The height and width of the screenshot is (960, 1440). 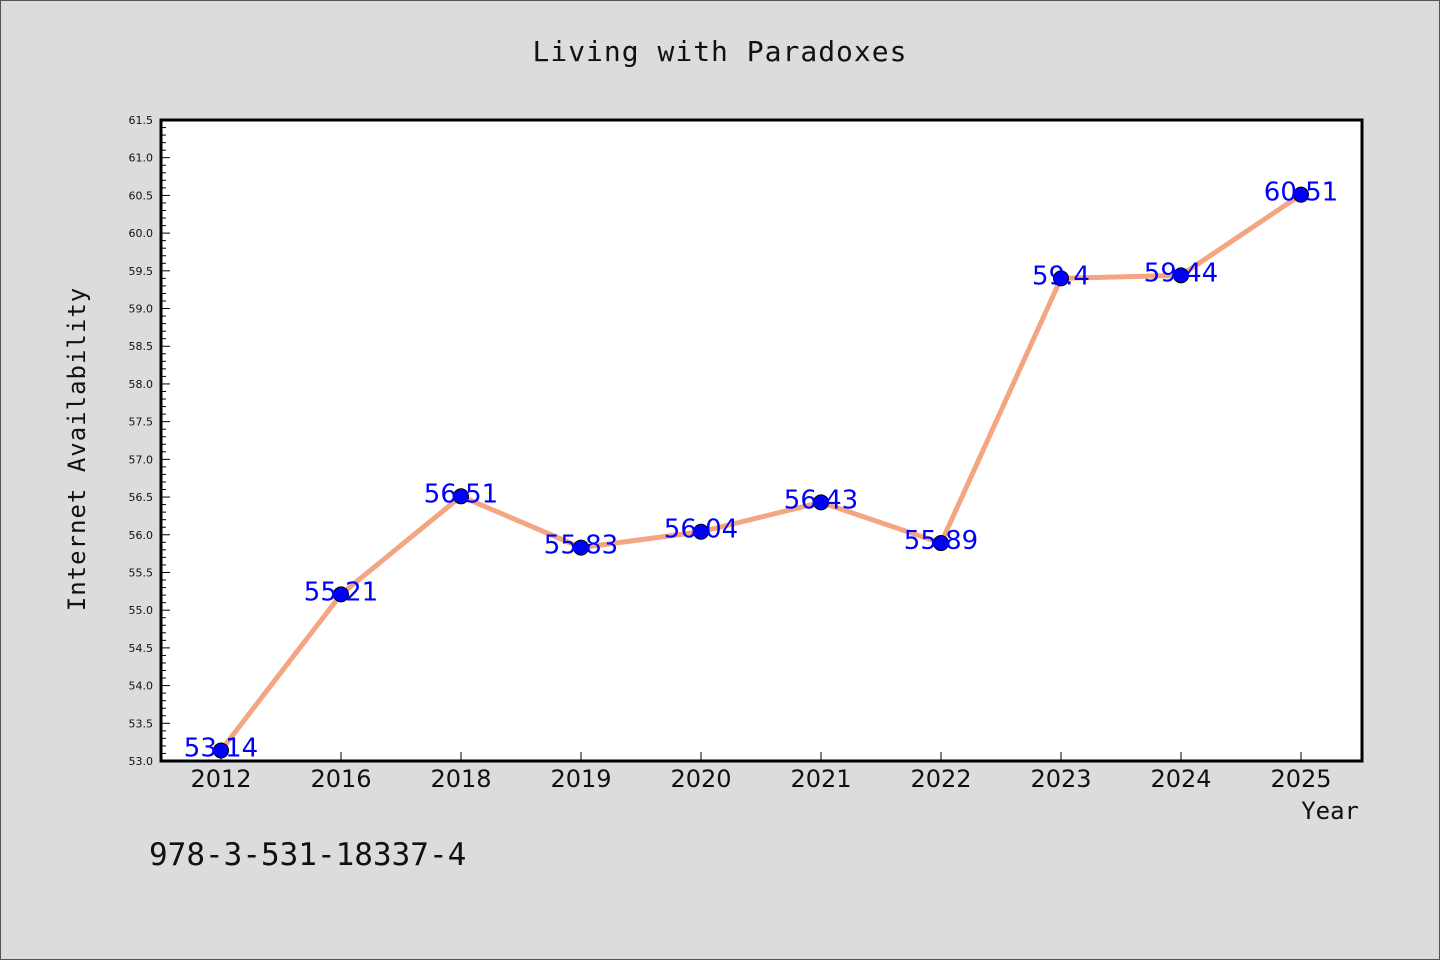 What do you see at coordinates (141, 158) in the screenshot?
I see `y-tick-label: 61.0` at bounding box center [141, 158].